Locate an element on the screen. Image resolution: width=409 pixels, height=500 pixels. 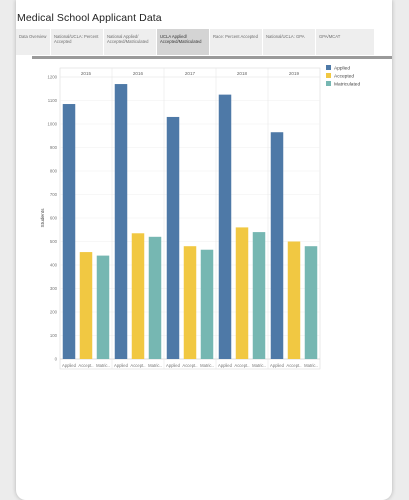
facet-header-2015: 2015 is located at coordinates (86, 73).